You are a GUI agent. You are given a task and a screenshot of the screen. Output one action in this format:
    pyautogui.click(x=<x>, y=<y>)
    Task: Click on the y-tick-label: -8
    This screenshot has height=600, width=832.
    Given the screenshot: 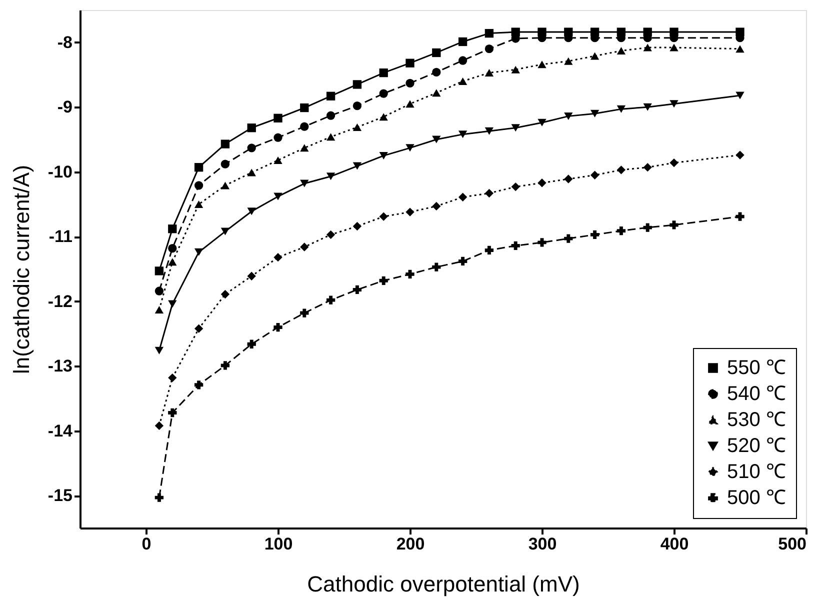 What is the action you would take?
    pyautogui.click(x=64, y=42)
    